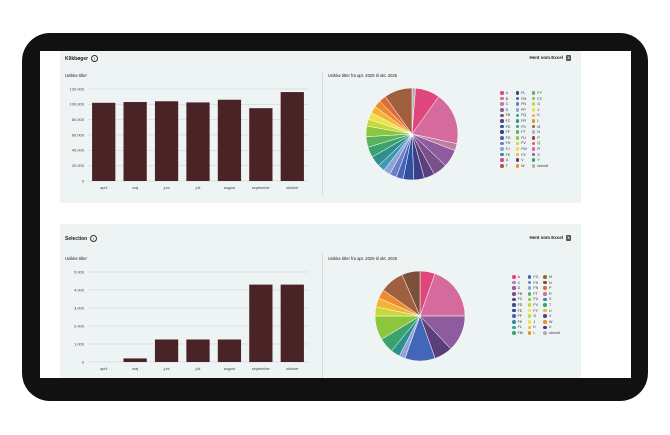 The width and height of the screenshot is (670, 435). Describe the element at coordinates (83, 180) in the screenshot. I see `y-tick-label: 0` at that location.